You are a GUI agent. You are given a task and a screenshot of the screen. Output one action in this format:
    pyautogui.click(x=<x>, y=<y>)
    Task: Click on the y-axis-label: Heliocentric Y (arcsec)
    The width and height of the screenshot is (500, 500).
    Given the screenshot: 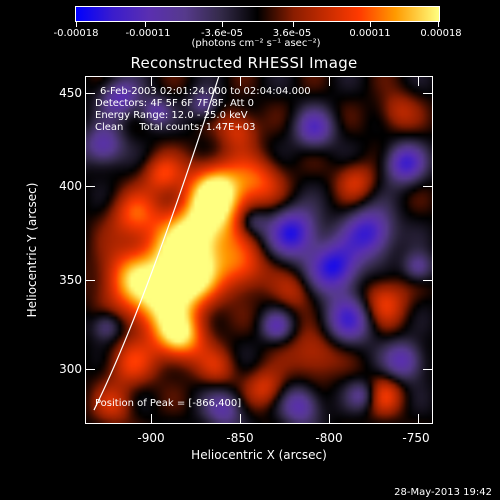 What is the action you would take?
    pyautogui.click(x=32, y=250)
    